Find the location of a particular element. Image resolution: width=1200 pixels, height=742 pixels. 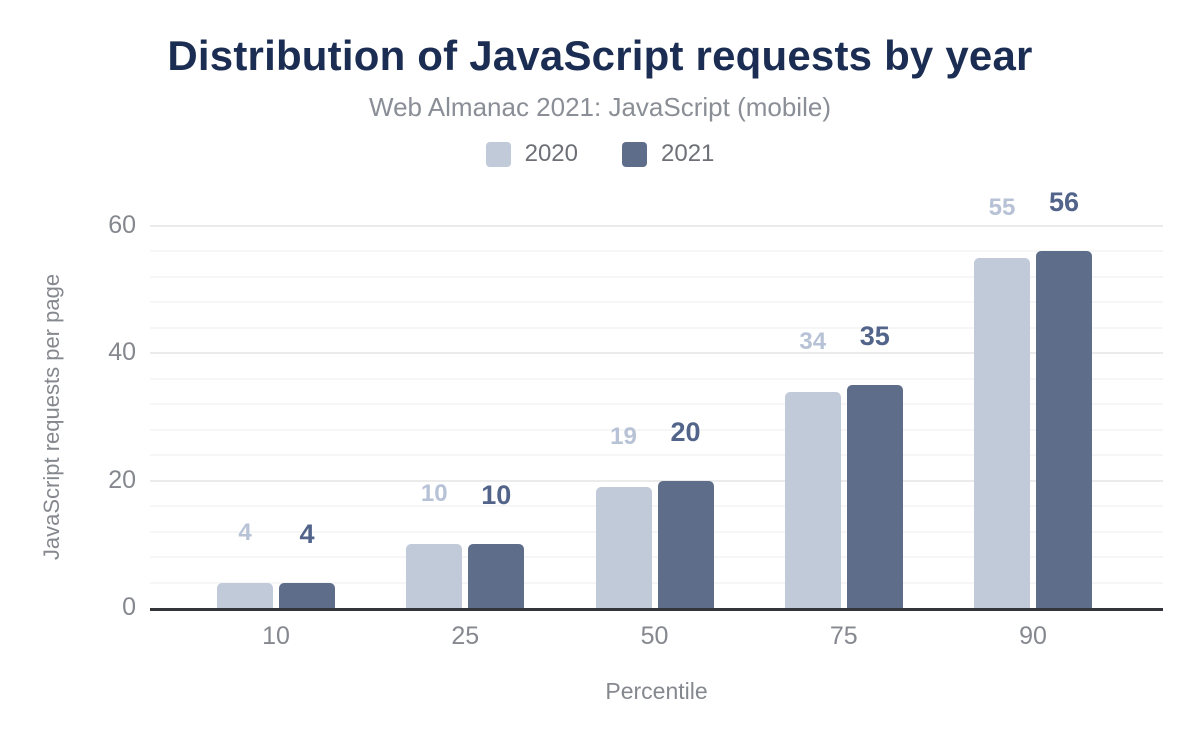

legend-label: 2021 is located at coordinates (688, 153).